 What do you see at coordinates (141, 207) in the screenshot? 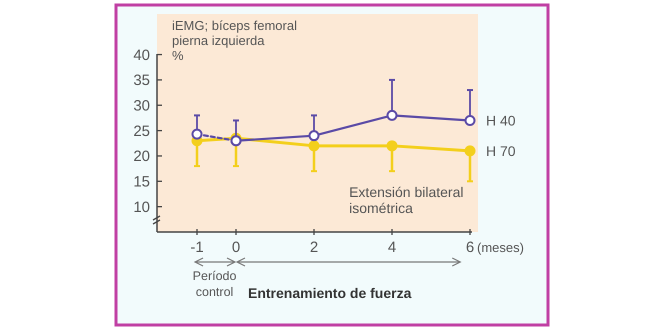
I see `y-tick-label: 10` at bounding box center [141, 207].